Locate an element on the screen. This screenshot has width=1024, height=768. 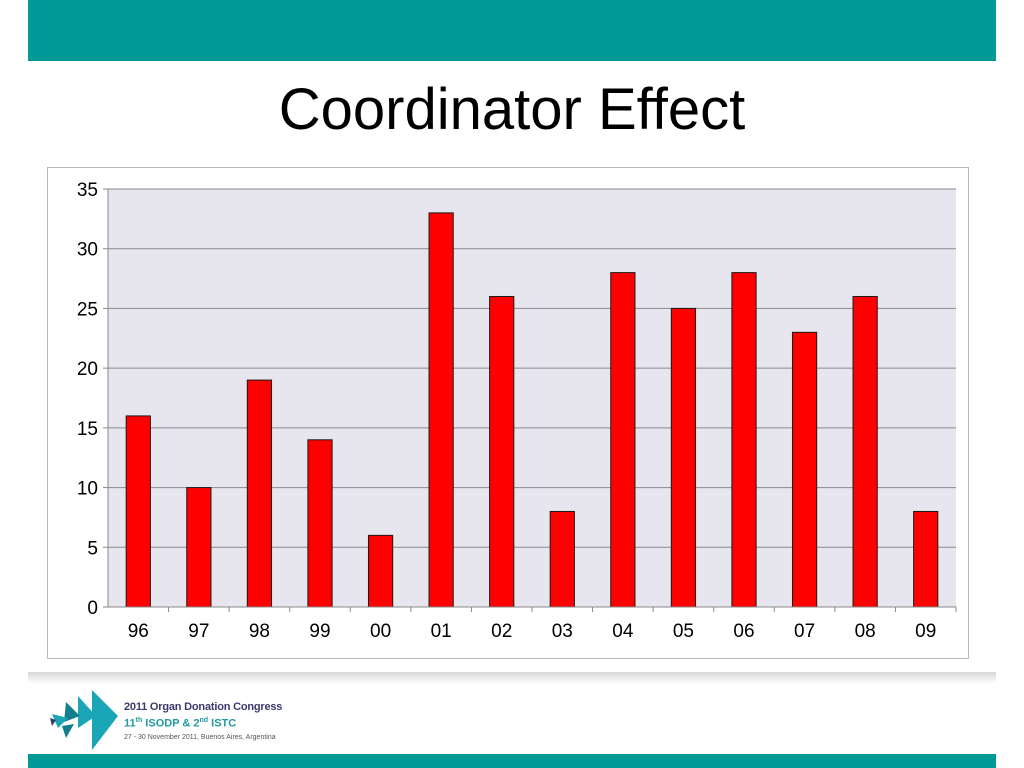
x-tick-label: 02 is located at coordinates (501, 631).